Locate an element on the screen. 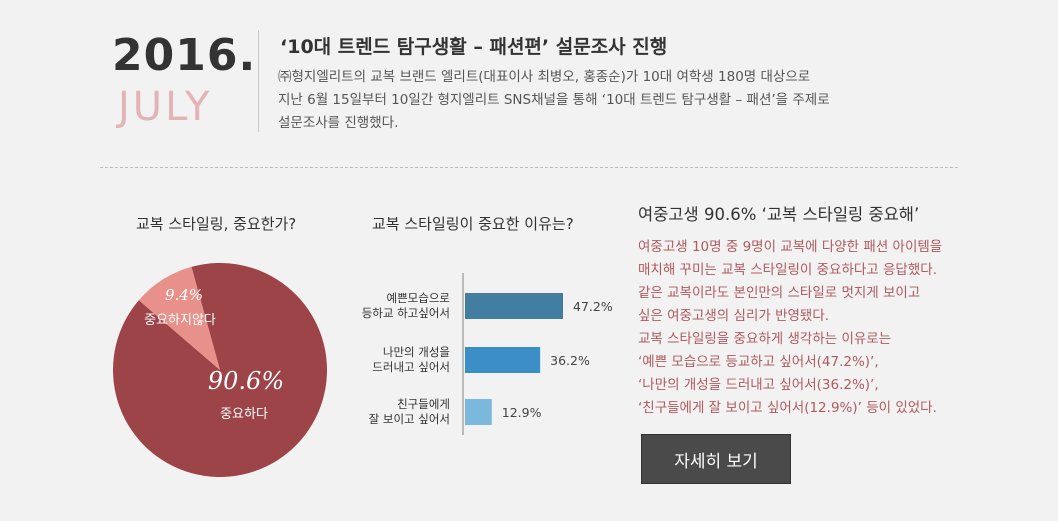 Image resolution: width=1058 pixels, height=521 pixels. bar-category-label: 등하교 하고싶어서 is located at coordinates (406, 313).